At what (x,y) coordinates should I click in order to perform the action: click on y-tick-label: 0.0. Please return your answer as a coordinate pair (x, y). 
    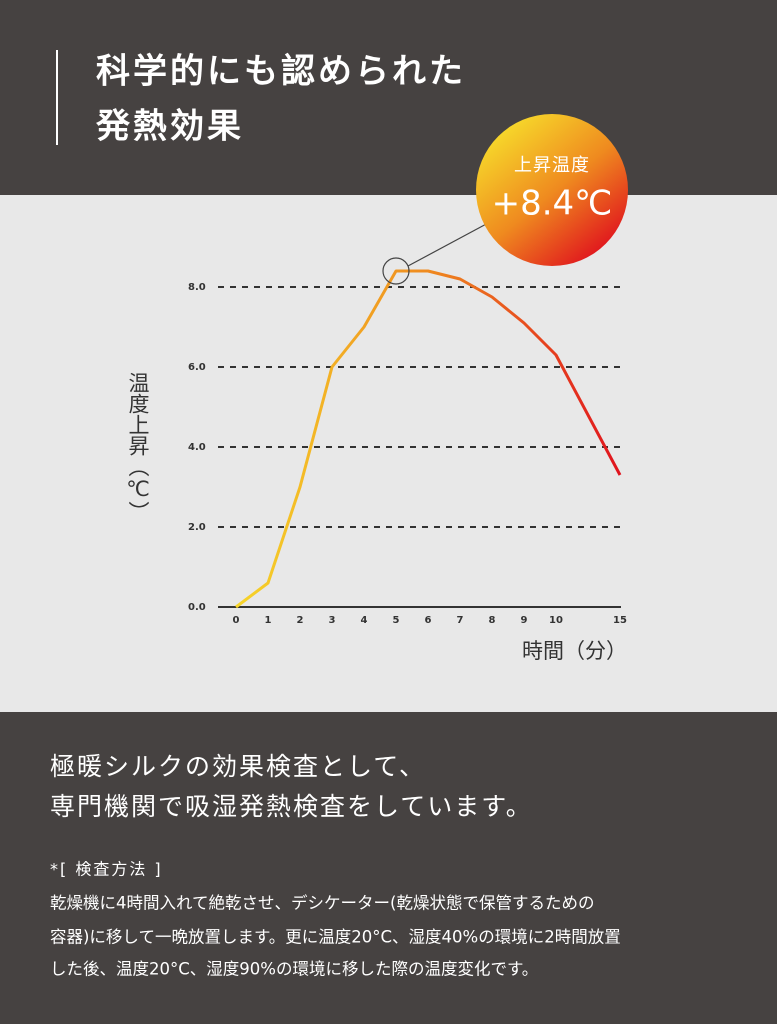
    Looking at the image, I should click on (197, 607).